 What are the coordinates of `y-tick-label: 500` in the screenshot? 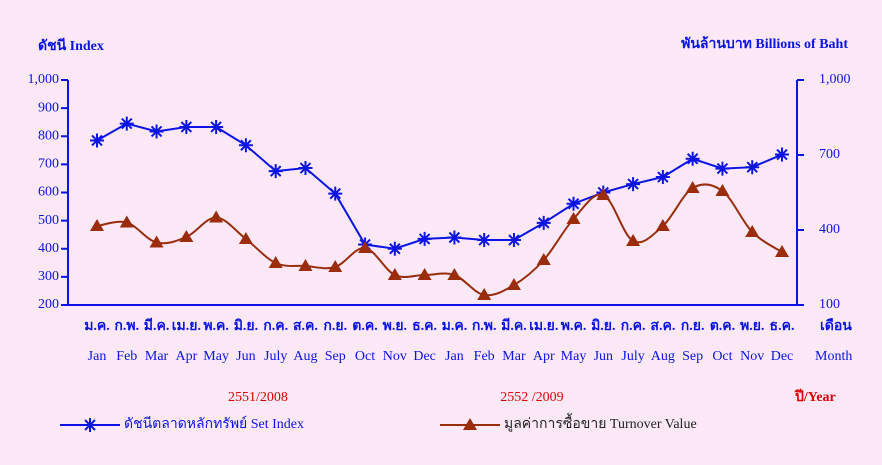 It's located at (48, 220).